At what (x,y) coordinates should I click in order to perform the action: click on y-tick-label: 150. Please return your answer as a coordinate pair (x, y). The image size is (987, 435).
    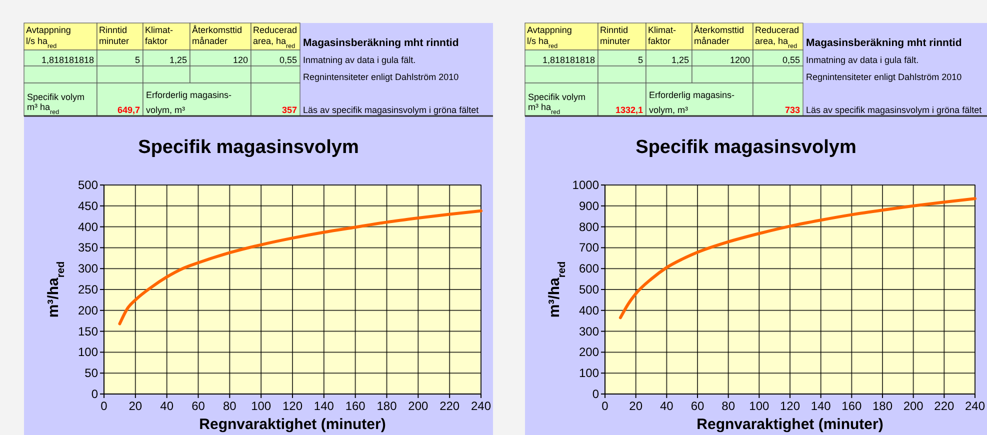
    Looking at the image, I should click on (88, 331).